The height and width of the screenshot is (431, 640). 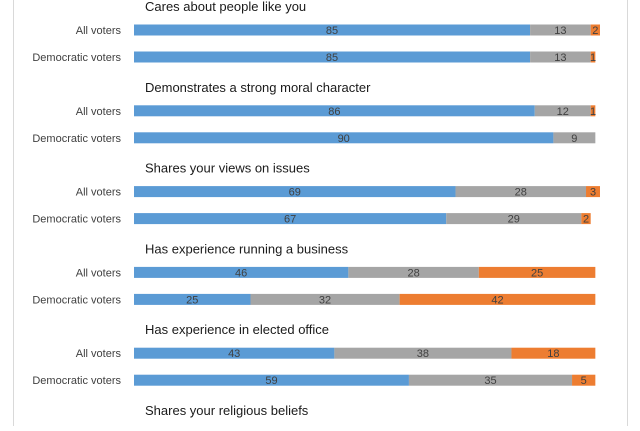 What do you see at coordinates (225, 7) in the screenshot?
I see `group-title-1: Cares about people like you` at bounding box center [225, 7].